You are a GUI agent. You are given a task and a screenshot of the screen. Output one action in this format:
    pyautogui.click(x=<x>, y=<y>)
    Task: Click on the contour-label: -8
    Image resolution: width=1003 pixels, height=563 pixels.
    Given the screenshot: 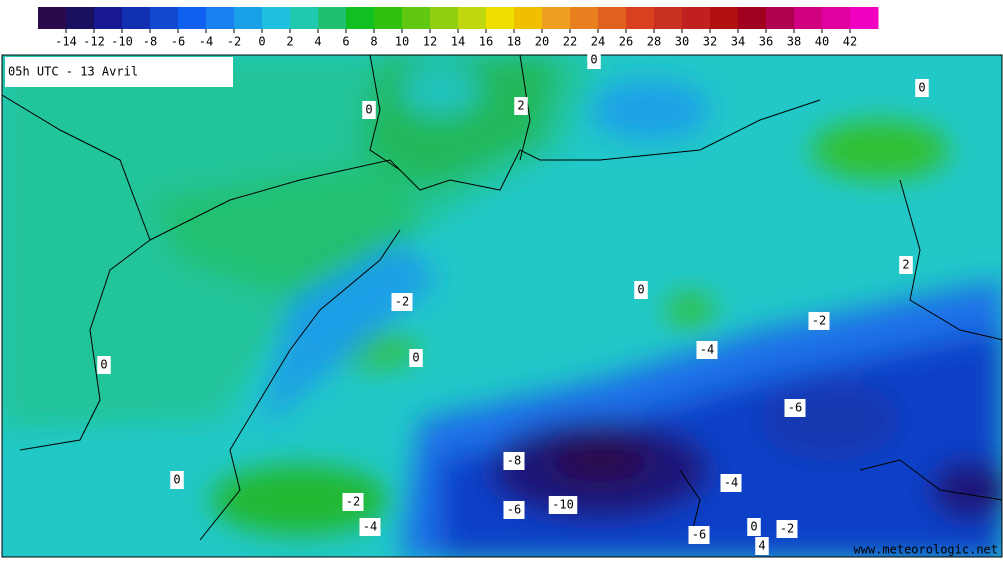 What is the action you would take?
    pyautogui.click(x=514, y=461)
    